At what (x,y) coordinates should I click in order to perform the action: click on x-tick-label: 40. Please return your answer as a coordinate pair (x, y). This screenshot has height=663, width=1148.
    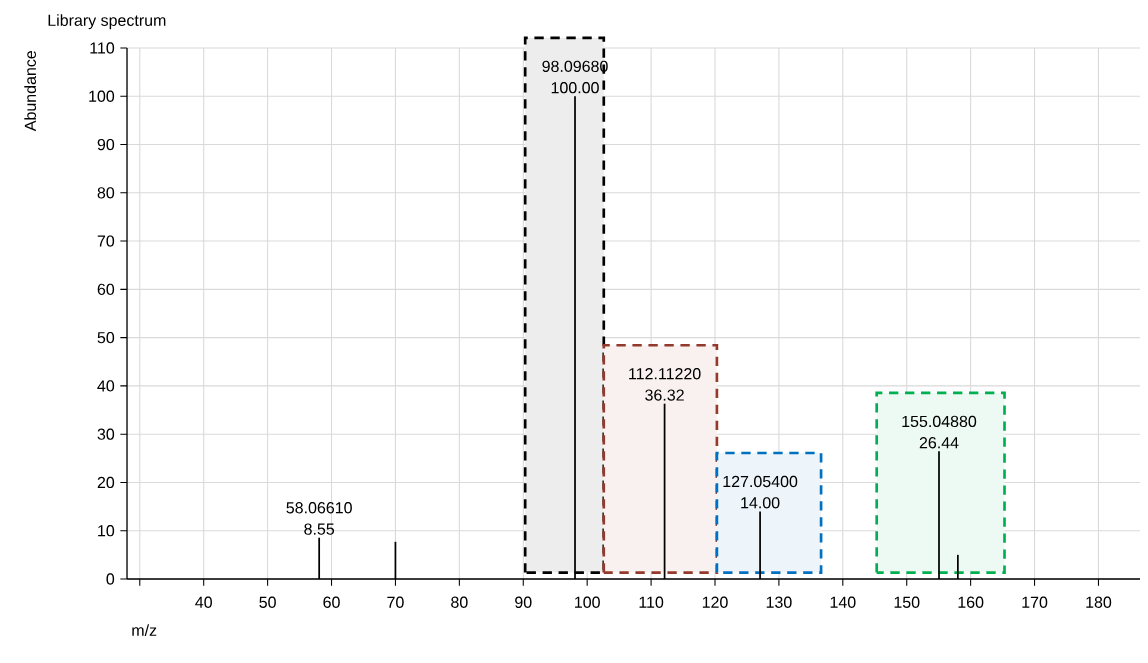
    Looking at the image, I should click on (203, 602).